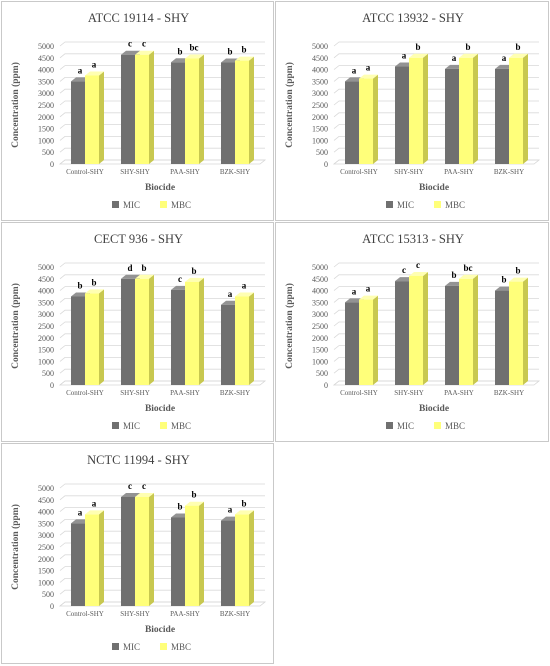 This screenshot has height=666, width=550. Describe the element at coordinates (48, 594) in the screenshot. I see `y-tick-label: 500` at that location.